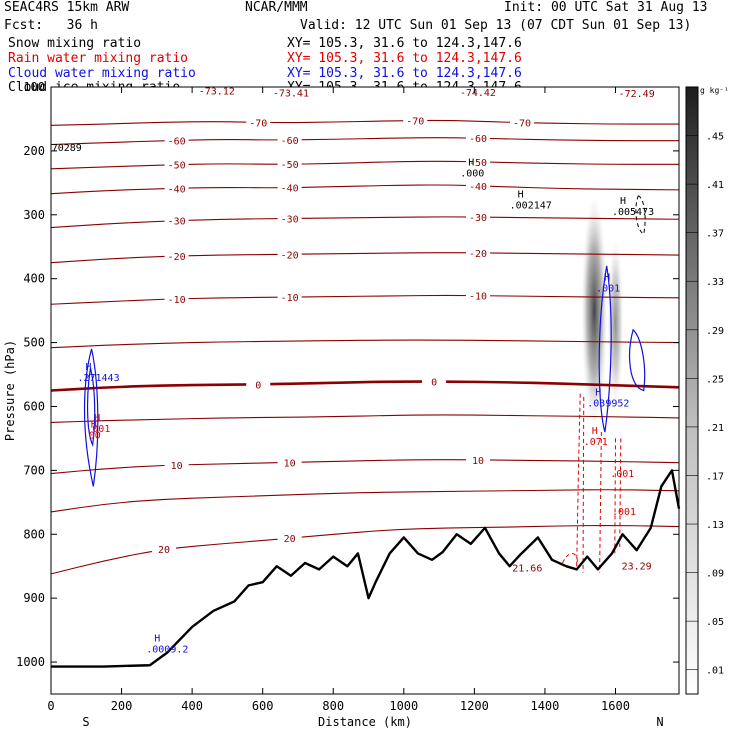  What do you see at coordinates (715, 428) in the screenshot?
I see `colorbar-tick-label: .21` at bounding box center [715, 428].